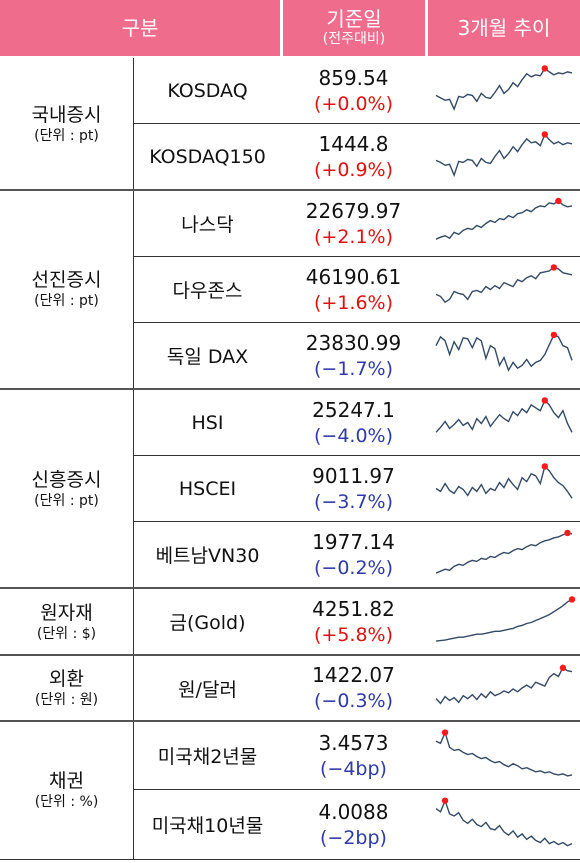  What do you see at coordinates (133, 458) in the screenshot?
I see `column-divider` at bounding box center [133, 458].